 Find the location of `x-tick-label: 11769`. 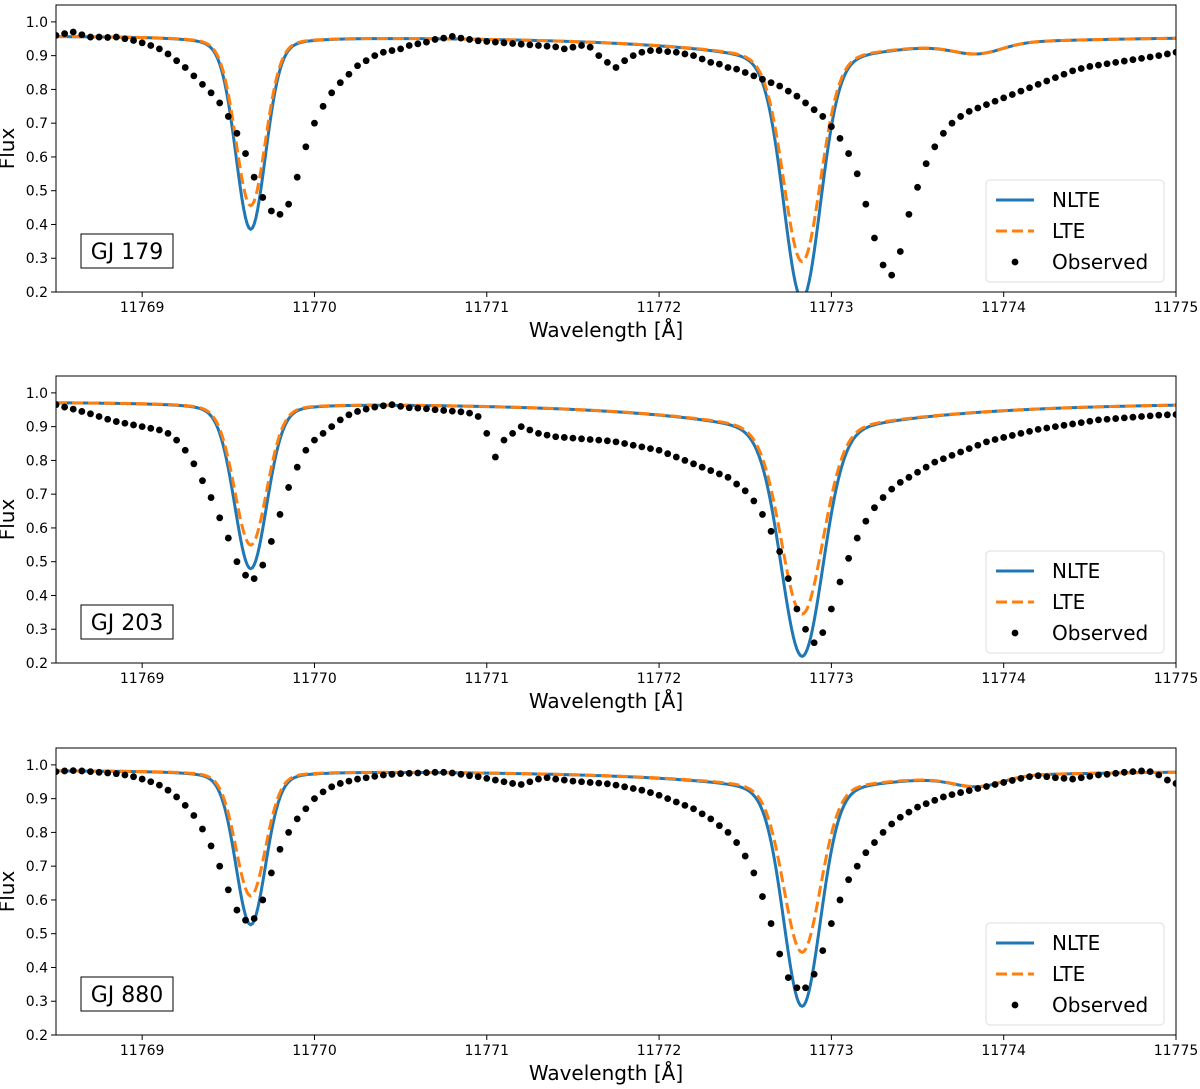

x-tick-label: 11769 is located at coordinates (142, 1051).